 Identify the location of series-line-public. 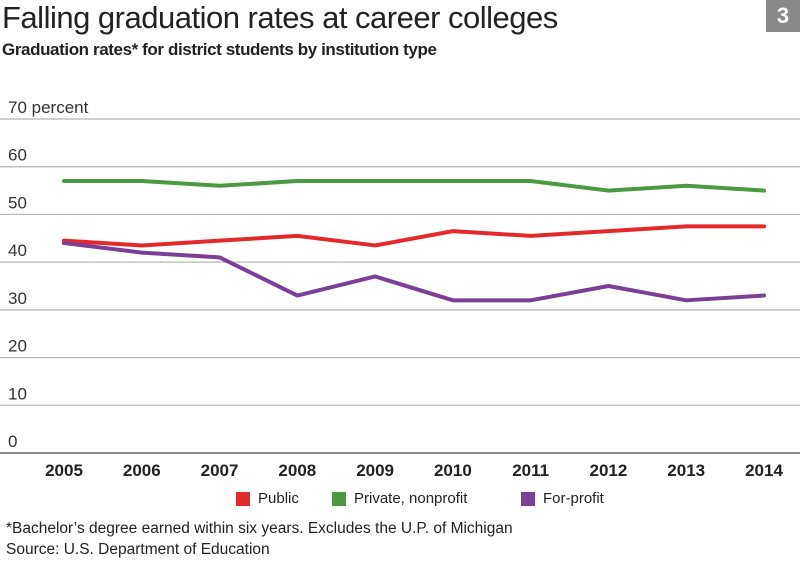
(414, 236).